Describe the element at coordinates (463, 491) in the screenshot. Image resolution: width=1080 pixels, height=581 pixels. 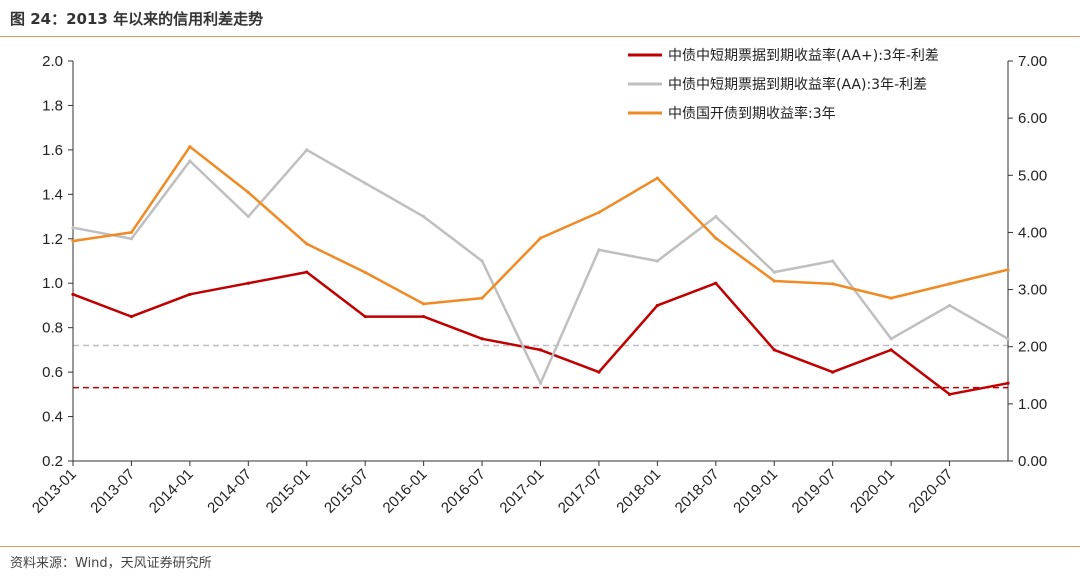
I see `x-tick-label: 2016-07` at that location.